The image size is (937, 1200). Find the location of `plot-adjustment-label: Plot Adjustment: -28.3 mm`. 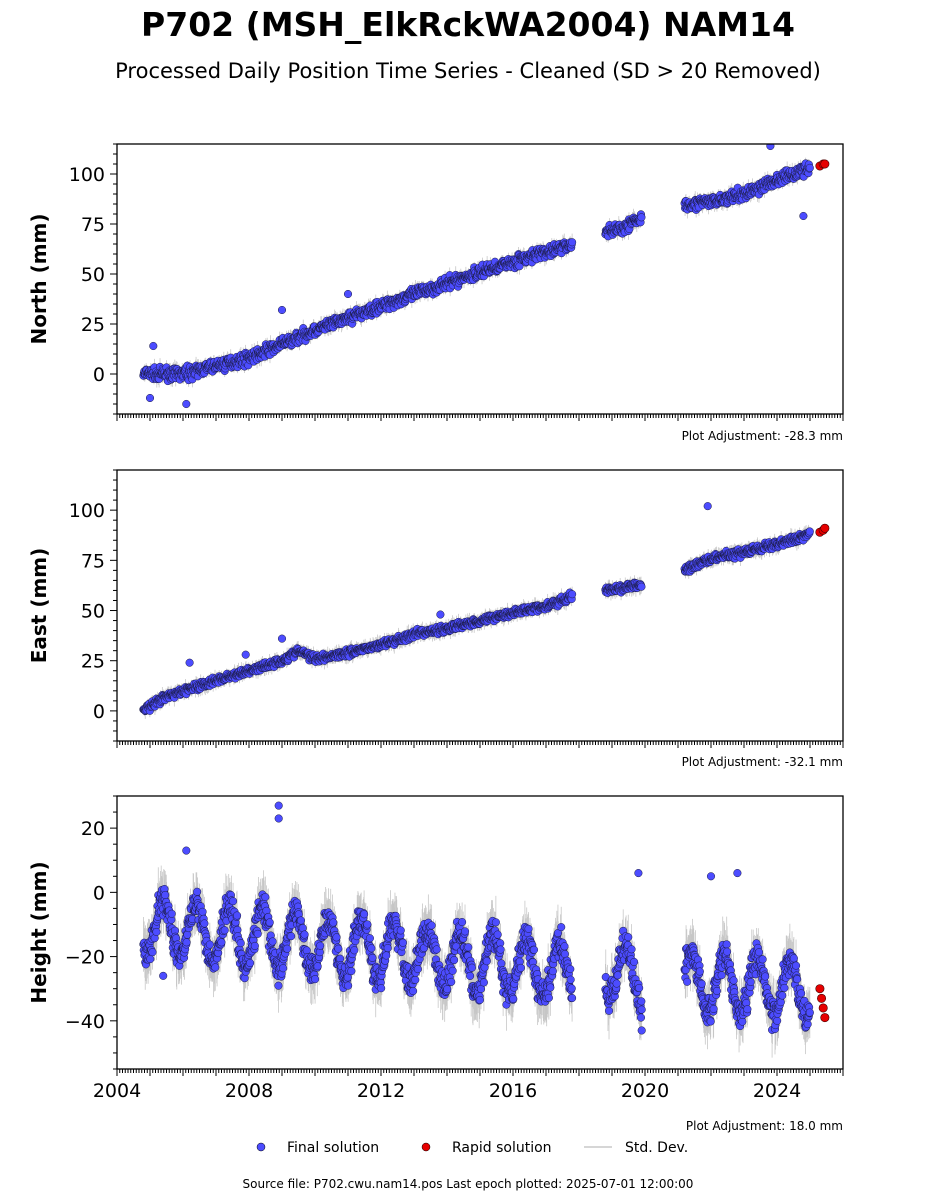

plot-adjustment-label: Plot Adjustment: -28.3 mm is located at coordinates (762, 436).